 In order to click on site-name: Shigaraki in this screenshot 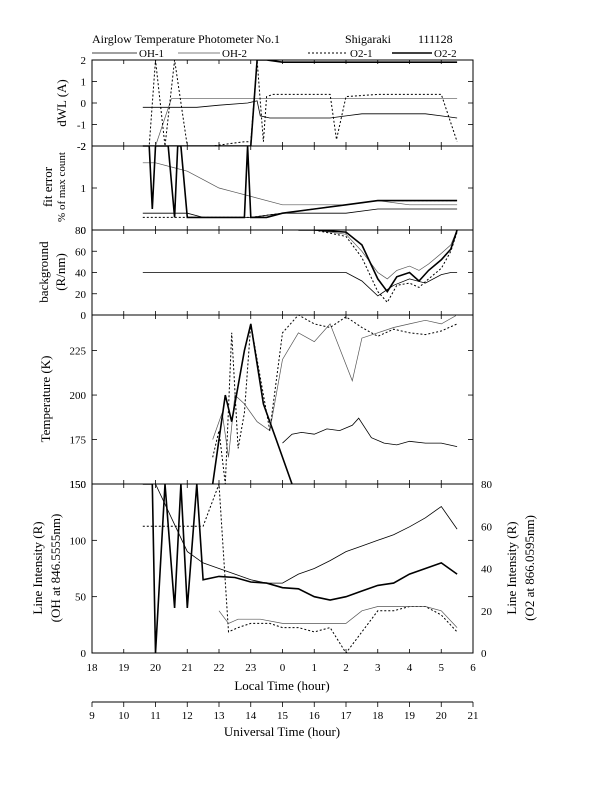, I will do `click(368, 39)`.